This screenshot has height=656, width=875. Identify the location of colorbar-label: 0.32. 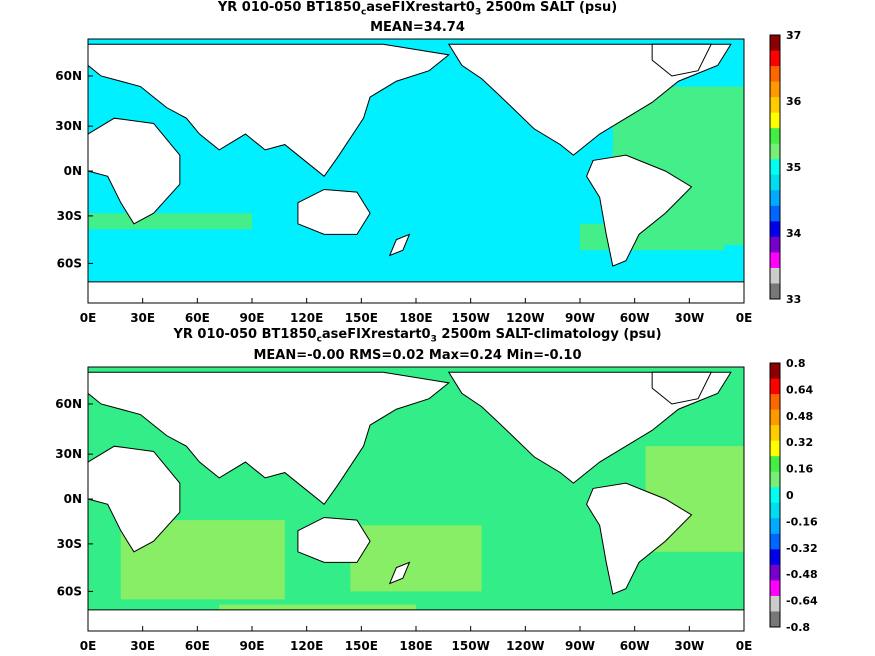
(799, 442).